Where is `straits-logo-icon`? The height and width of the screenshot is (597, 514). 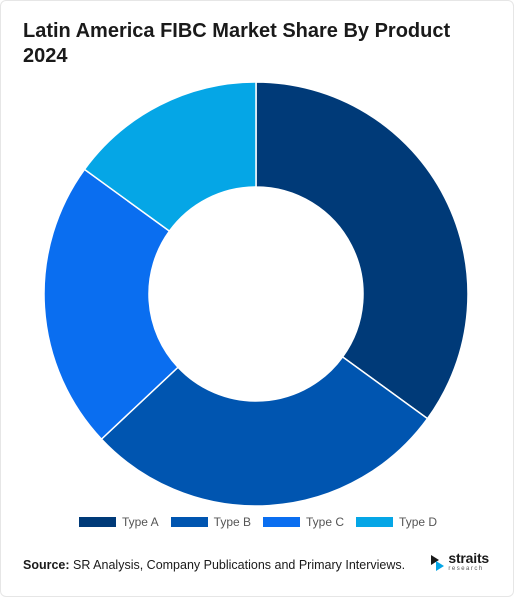
straits-logo-icon is located at coordinates (438, 562).